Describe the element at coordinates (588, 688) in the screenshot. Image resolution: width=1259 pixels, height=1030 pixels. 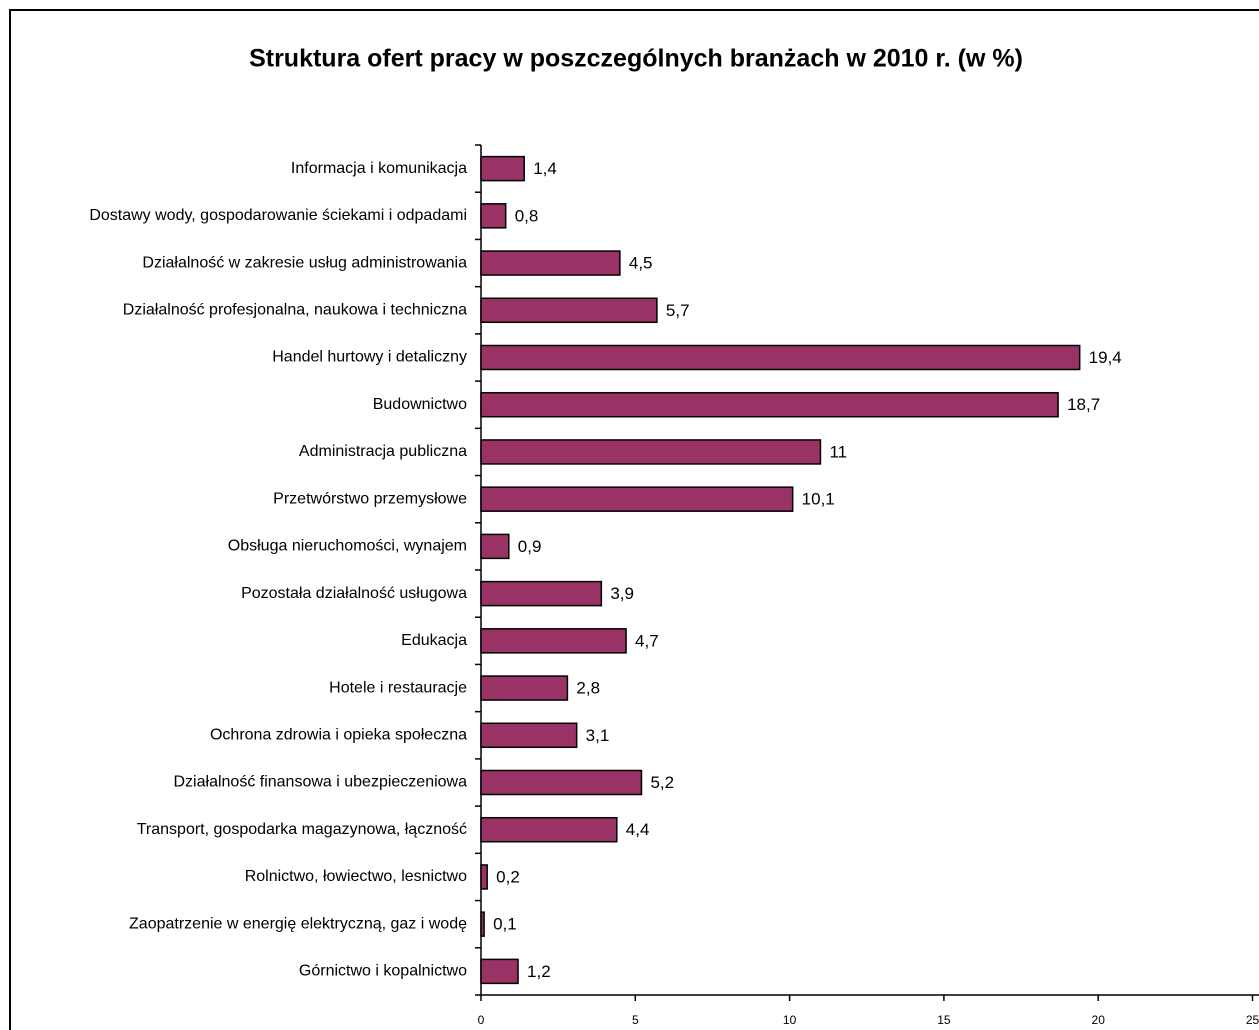
I see `value-label: 2,8` at that location.